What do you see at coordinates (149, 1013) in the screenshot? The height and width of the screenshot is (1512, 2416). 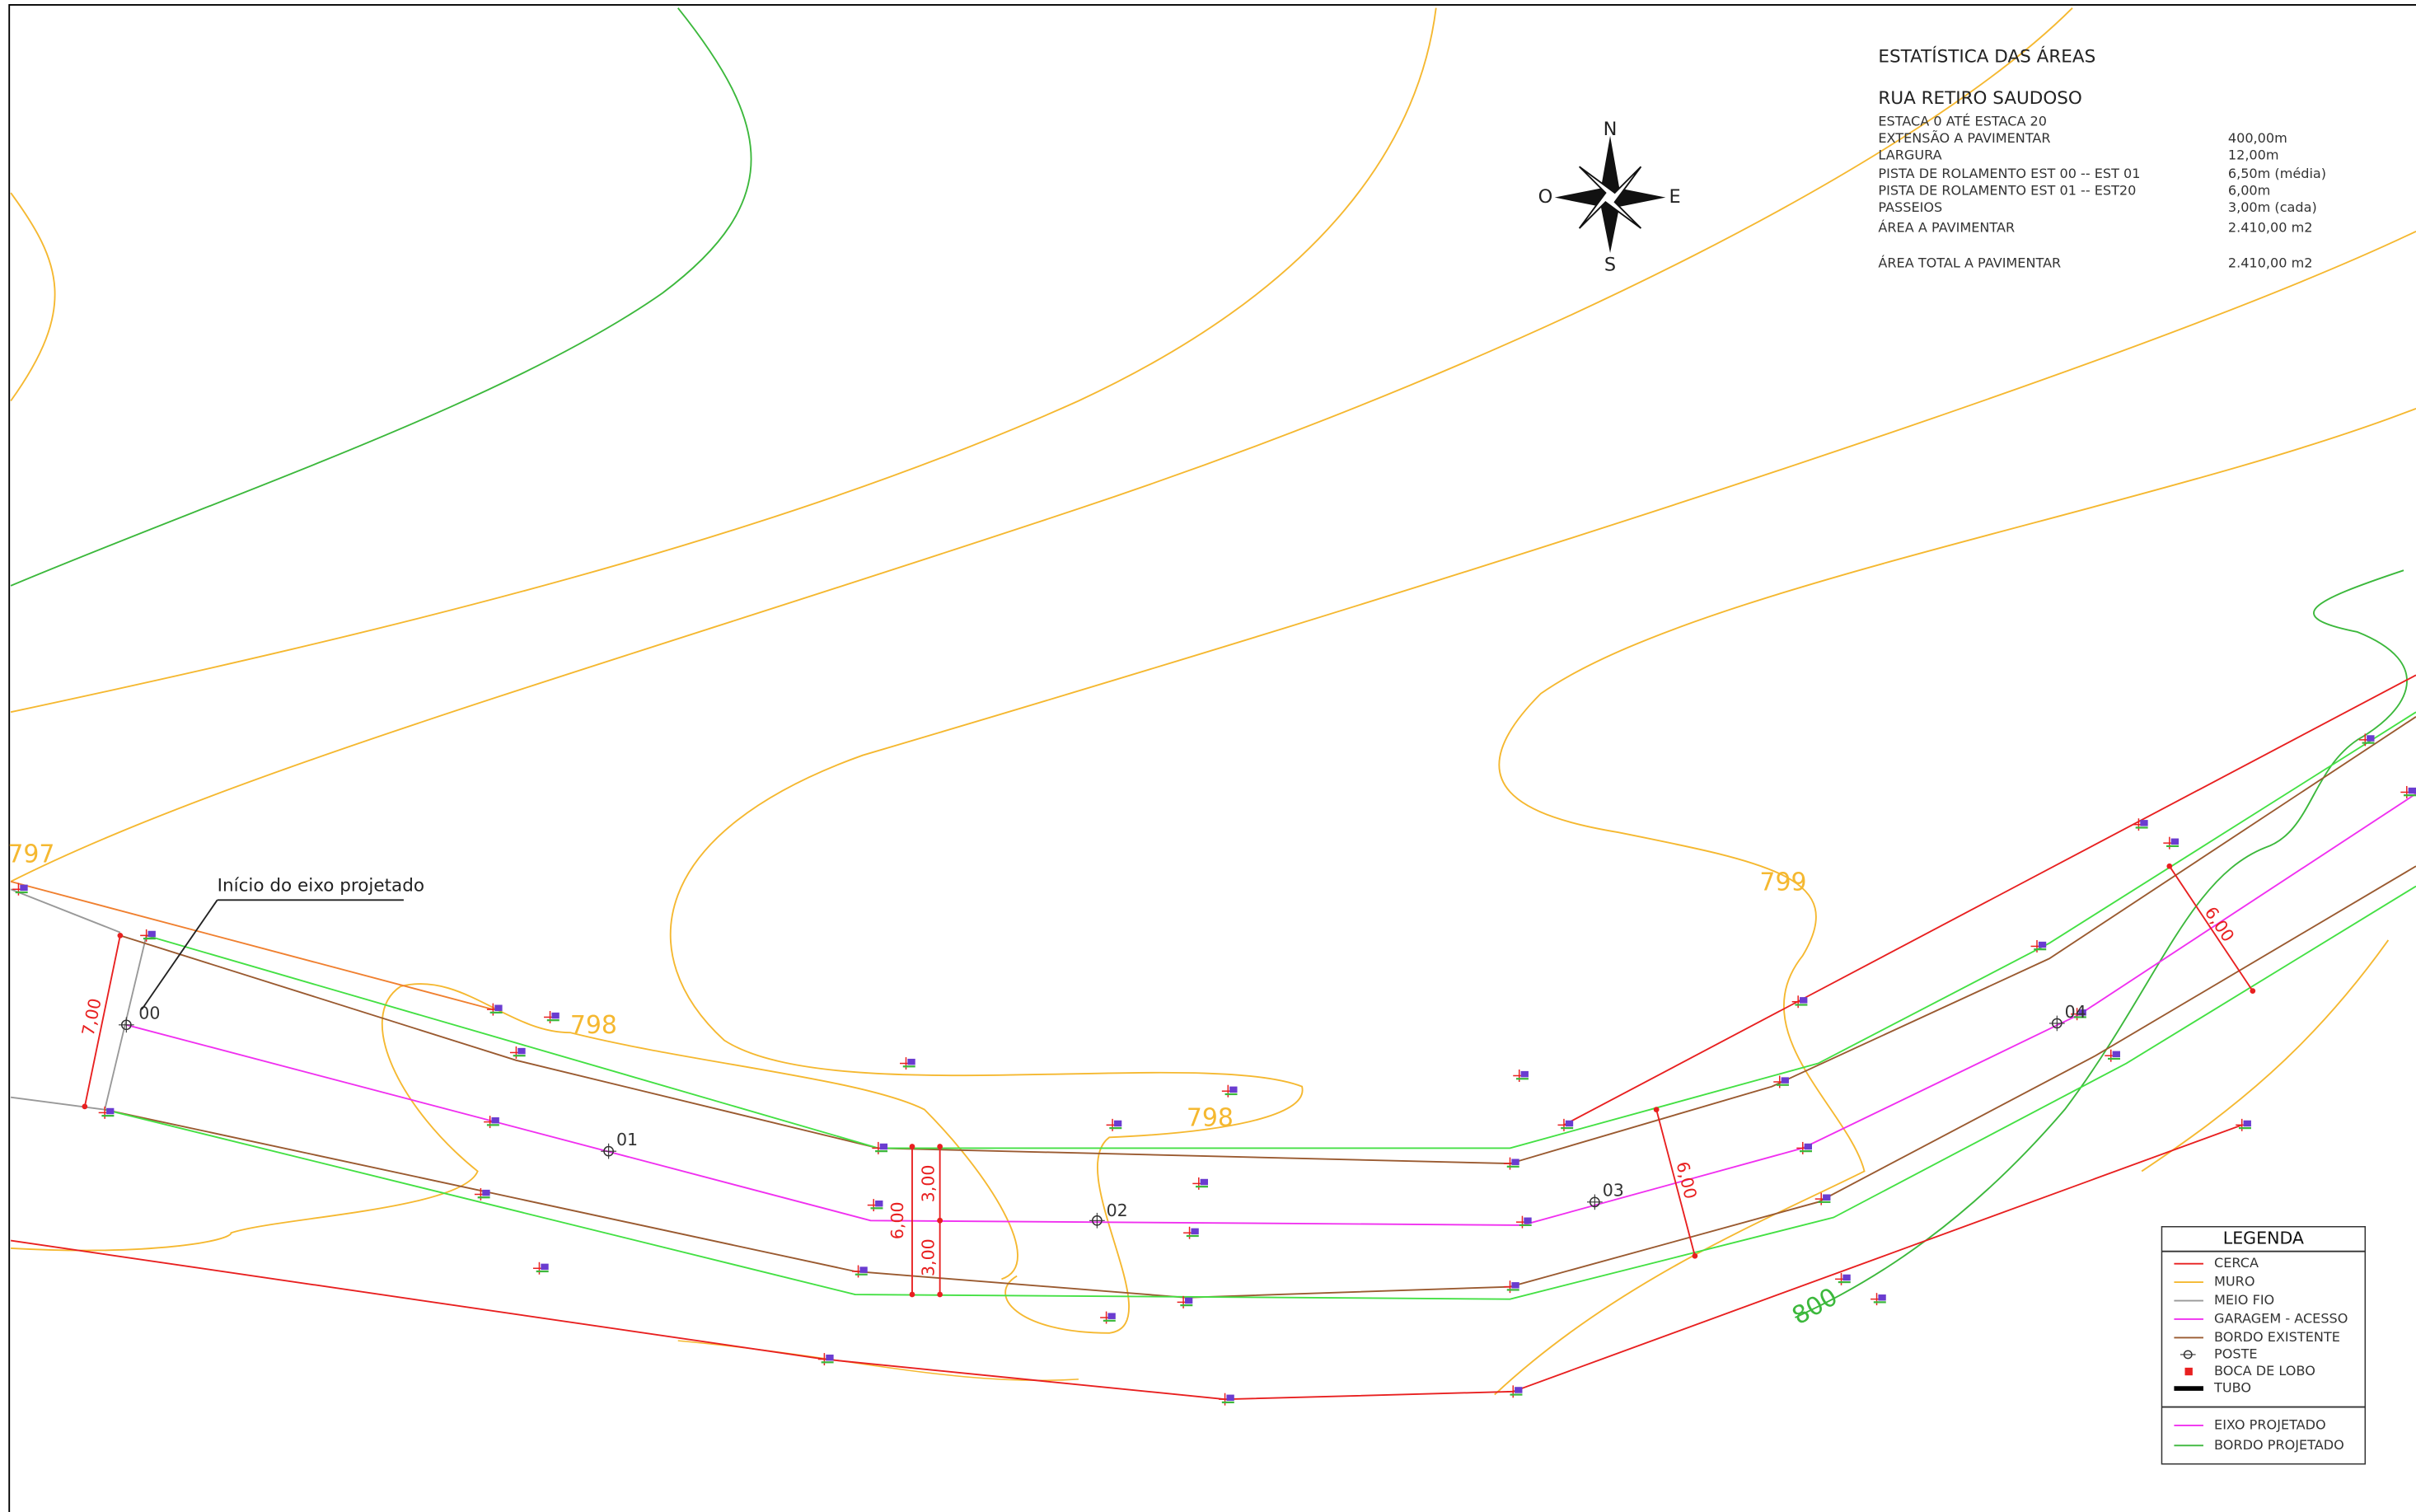 I see `station-label: 00` at bounding box center [149, 1013].